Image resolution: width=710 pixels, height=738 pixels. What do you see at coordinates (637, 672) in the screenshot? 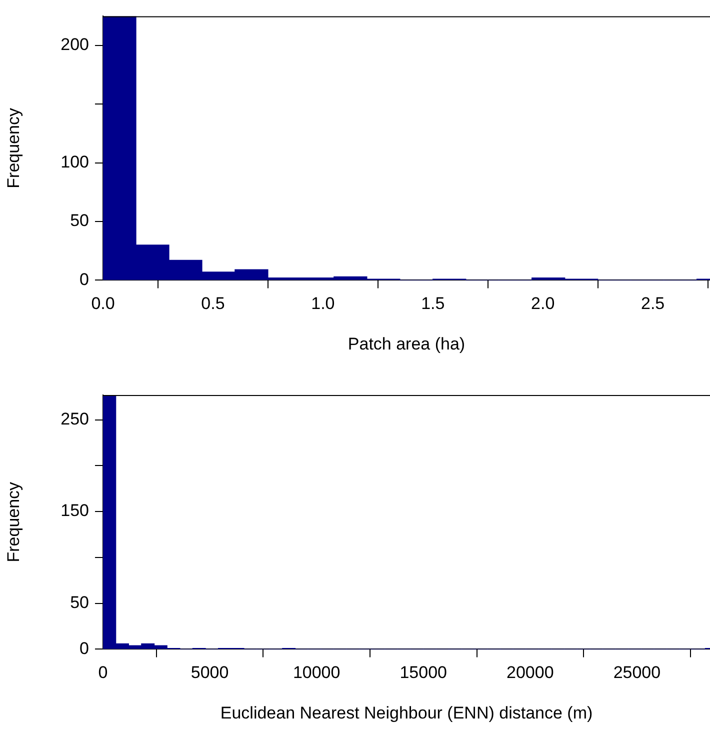
I see `x-tick-label: 25000` at bounding box center [637, 672].